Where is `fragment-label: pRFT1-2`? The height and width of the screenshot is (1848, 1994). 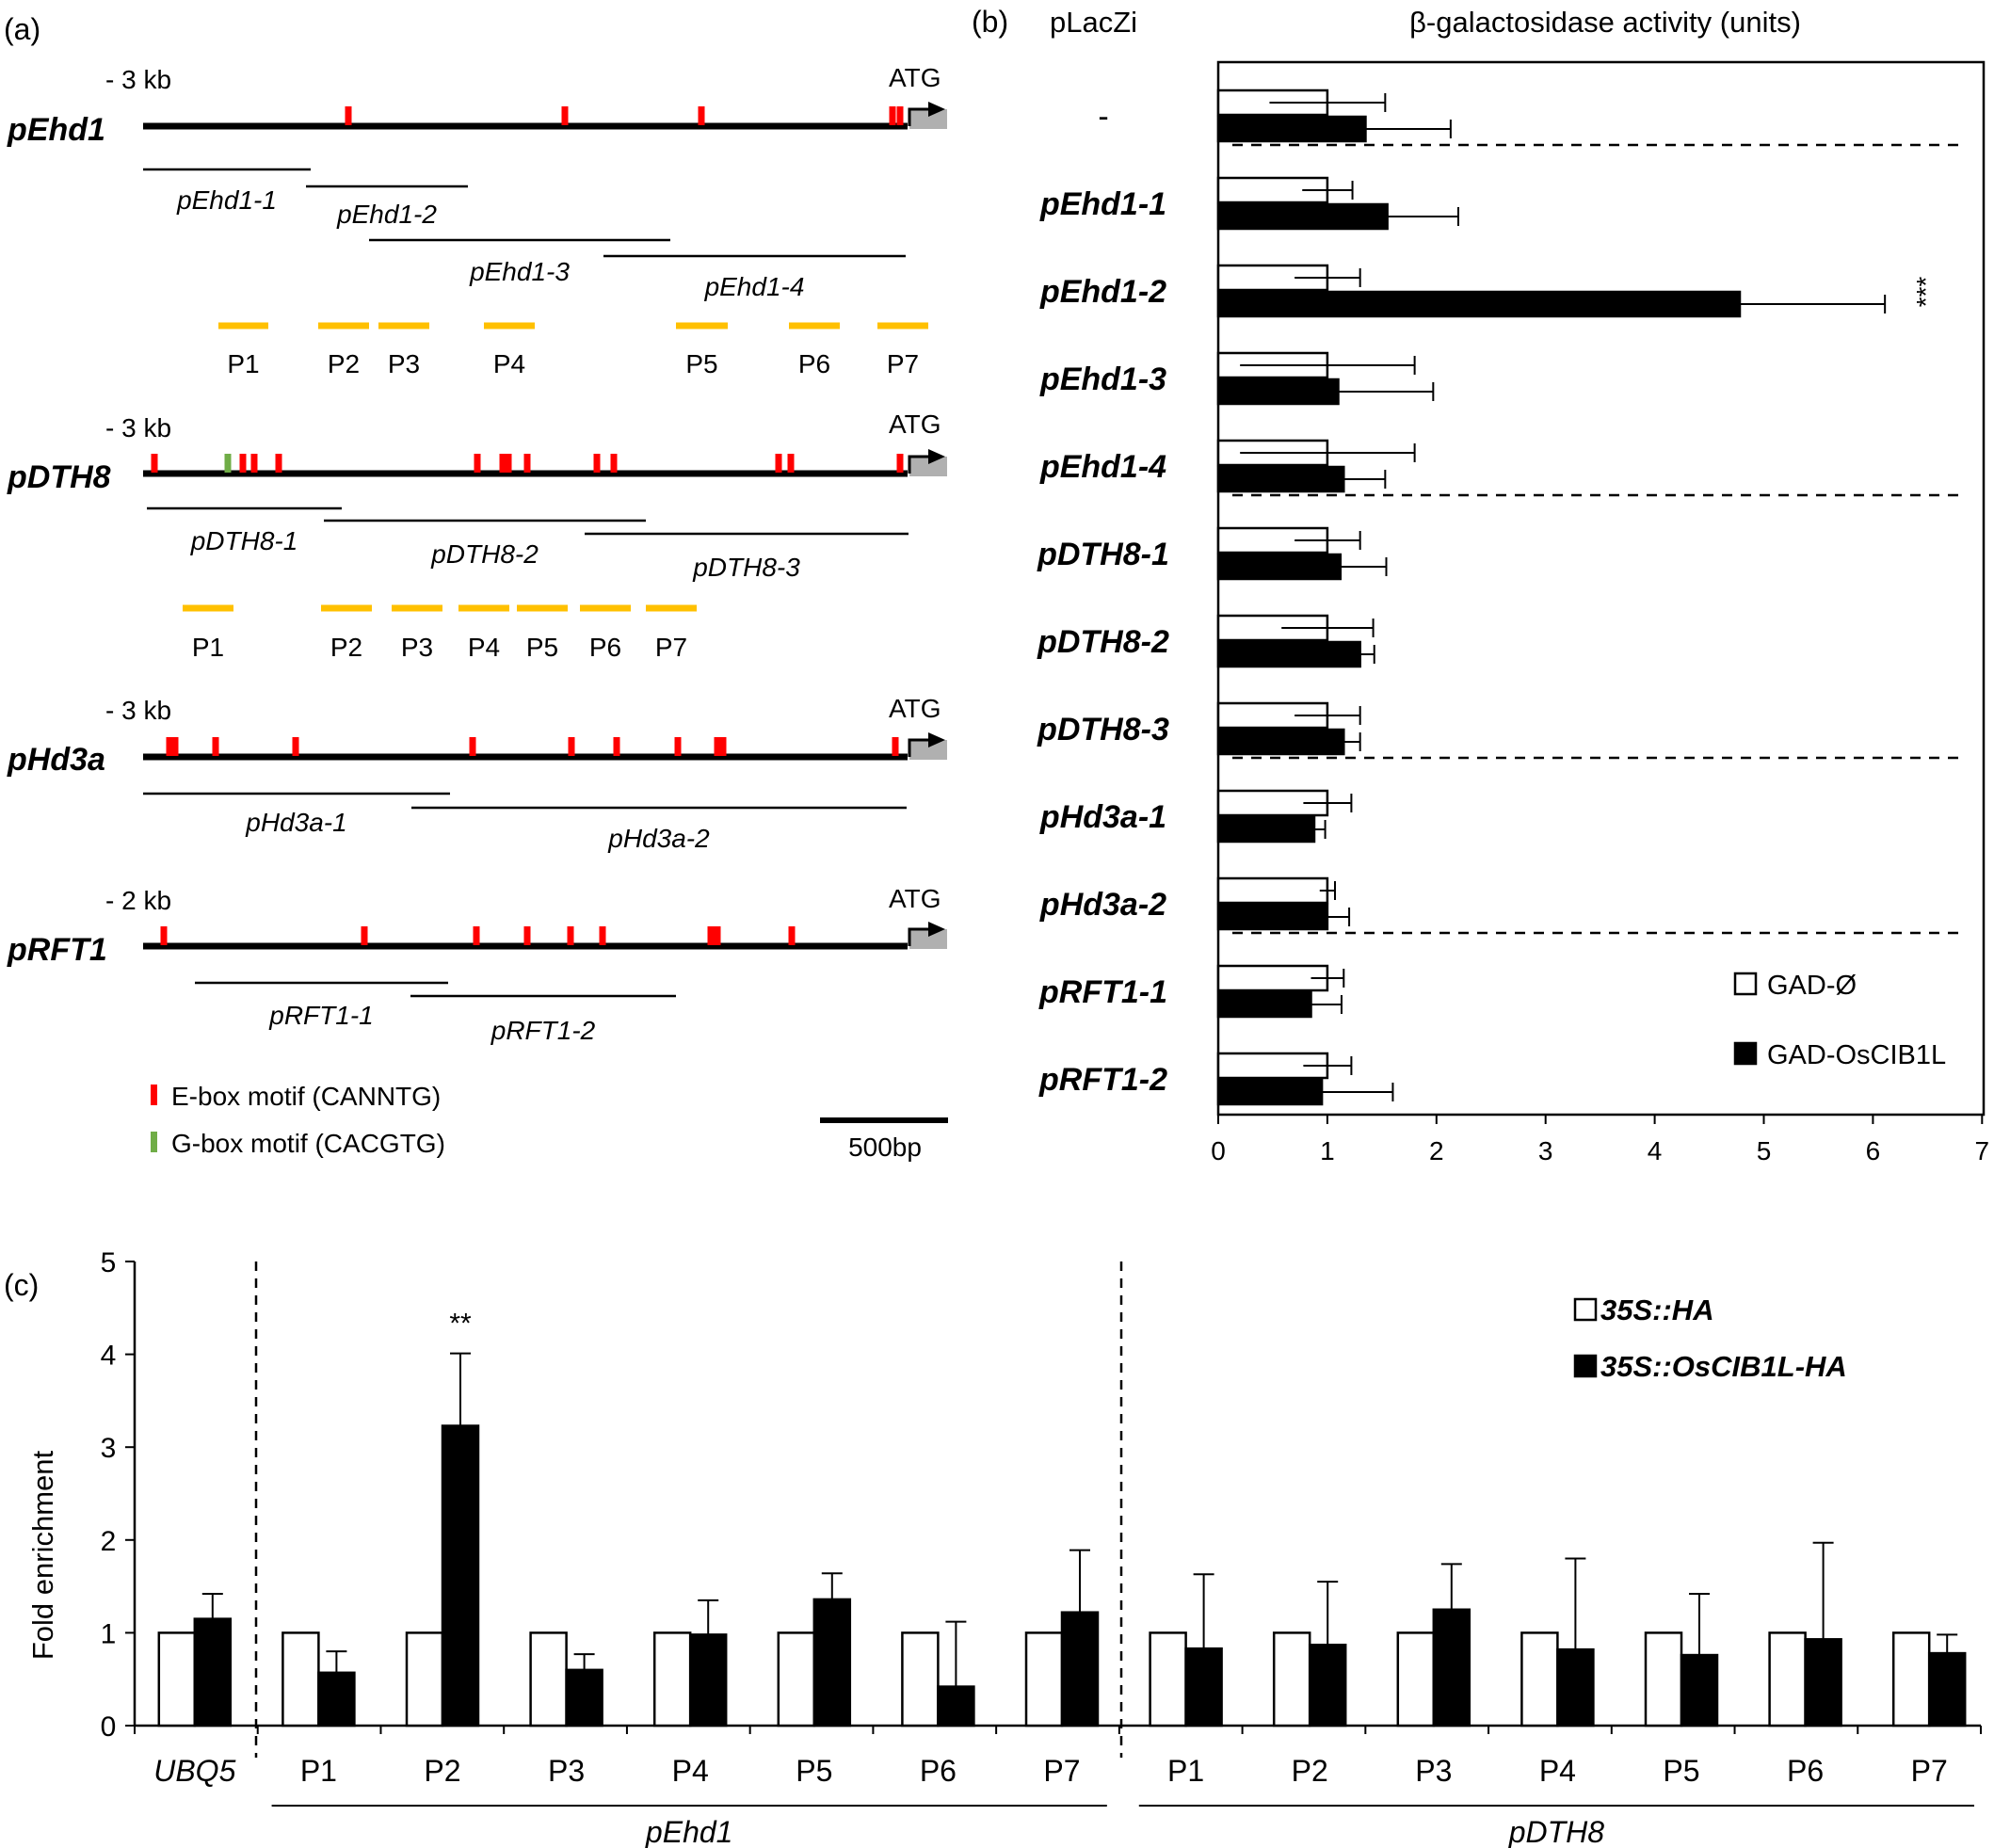
fragment-label: pRFT1-2 is located at coordinates (543, 1030).